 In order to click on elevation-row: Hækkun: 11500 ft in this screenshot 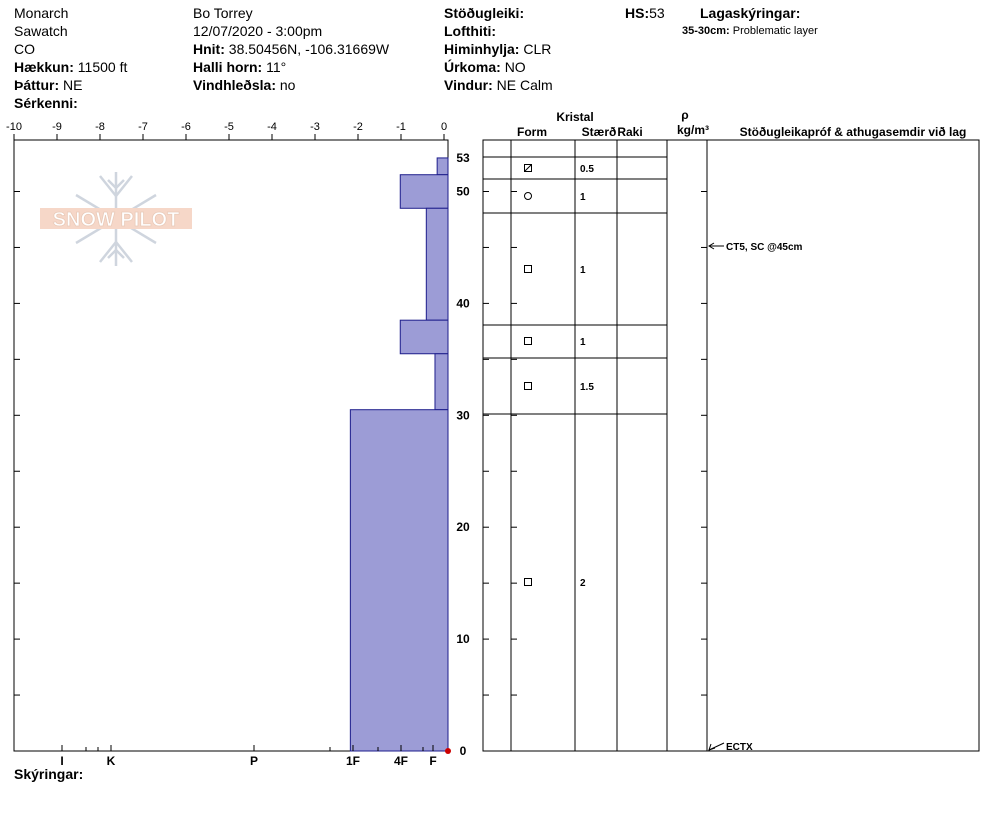, I will do `click(70, 67)`.